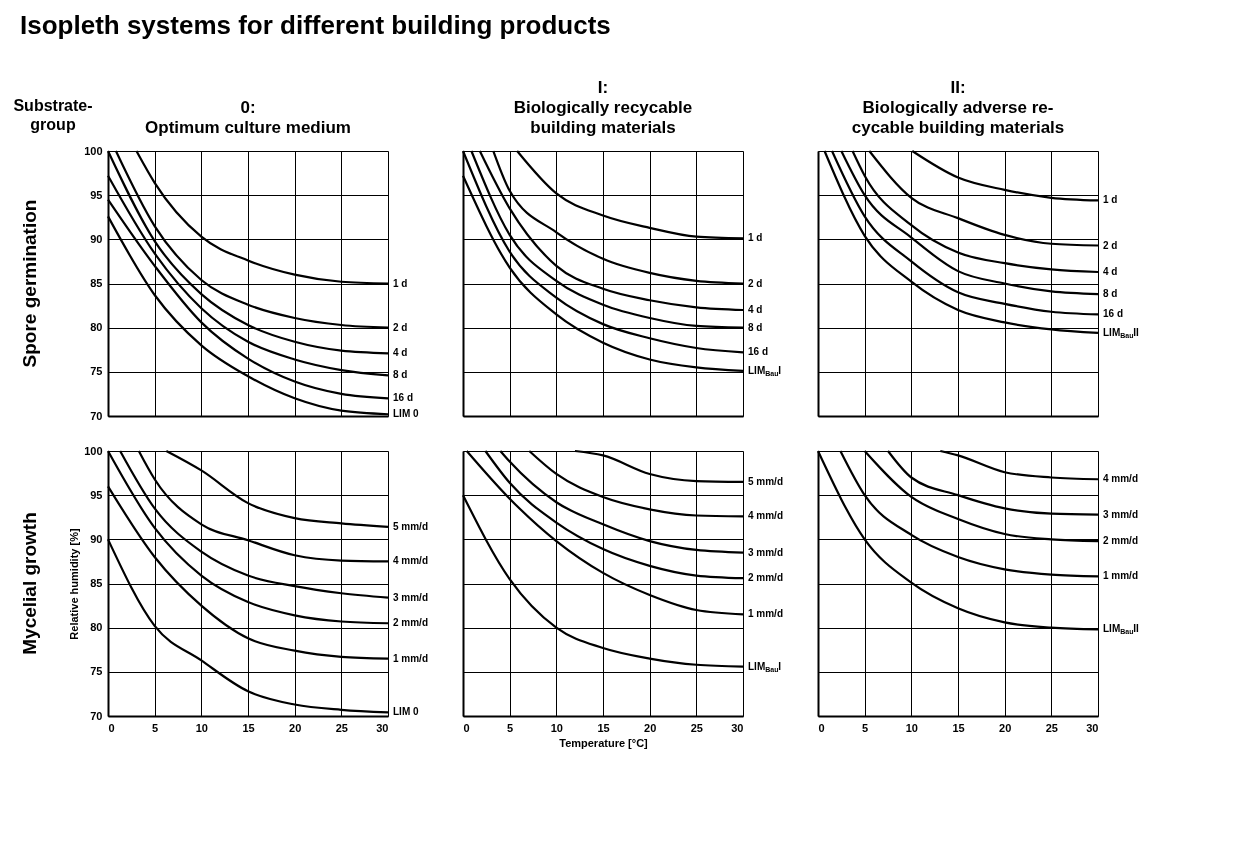 This screenshot has height=849, width=1241. Describe the element at coordinates (29, 583) in the screenshot. I see `text: Mycelial growth` at that location.